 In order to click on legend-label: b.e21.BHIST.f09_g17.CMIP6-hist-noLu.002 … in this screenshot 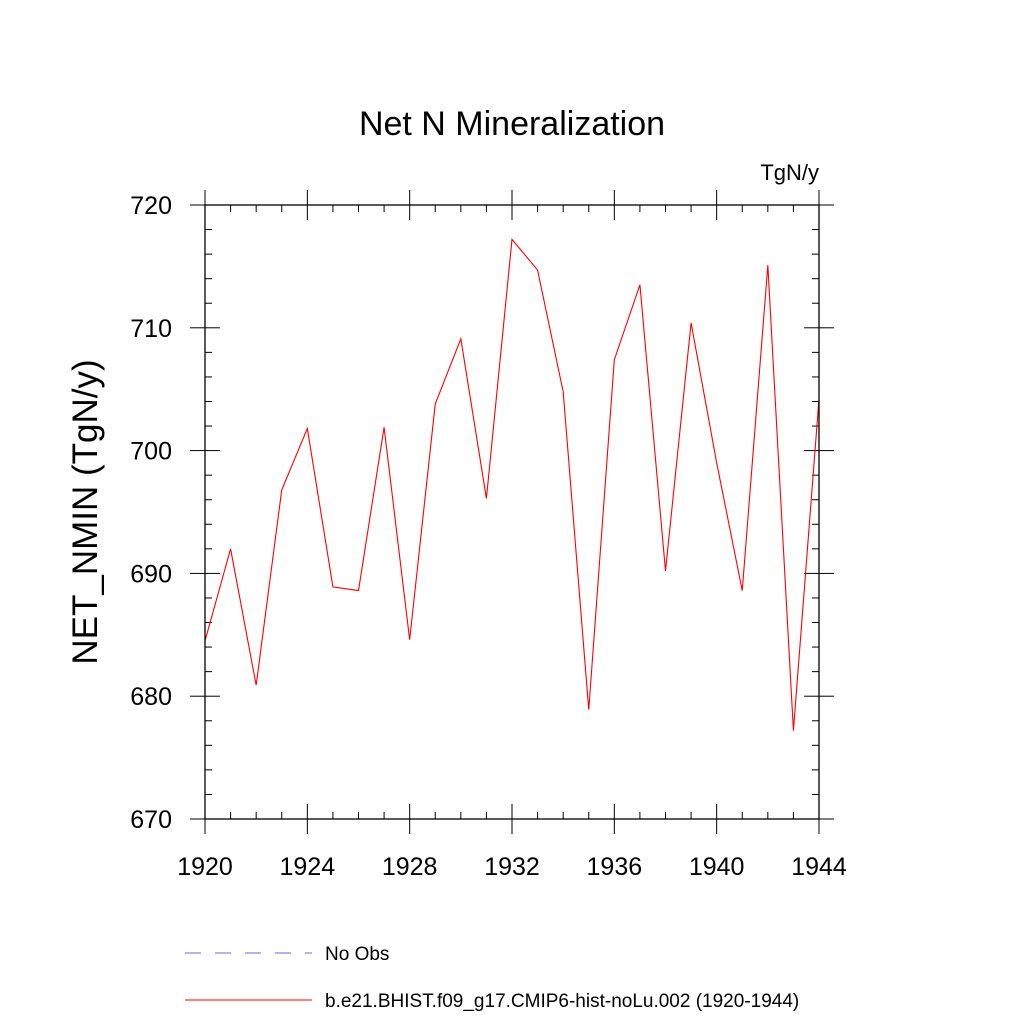, I will do `click(562, 1001)`.